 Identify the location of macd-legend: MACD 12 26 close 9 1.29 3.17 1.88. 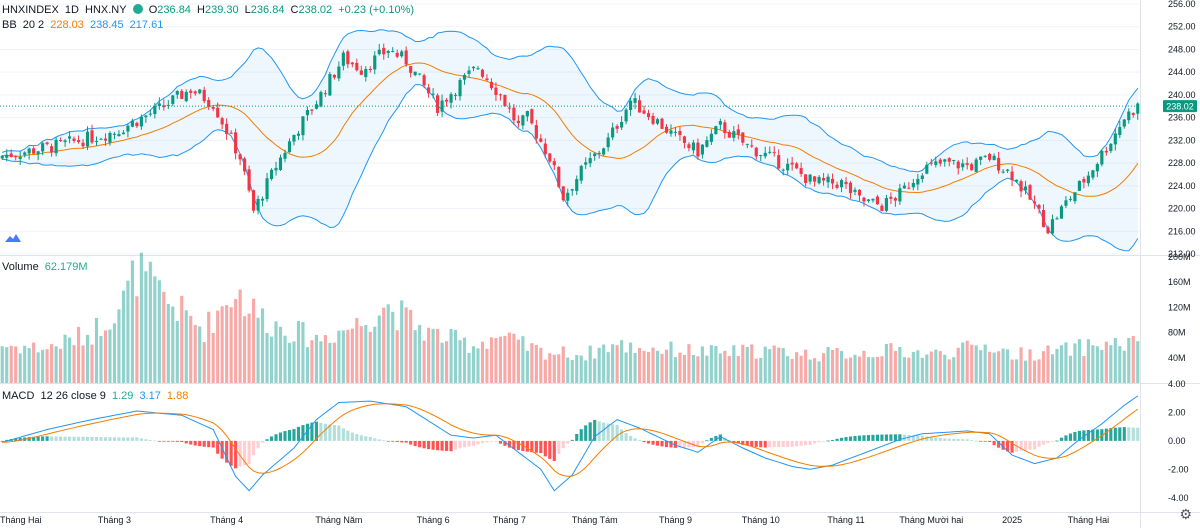
(96, 396).